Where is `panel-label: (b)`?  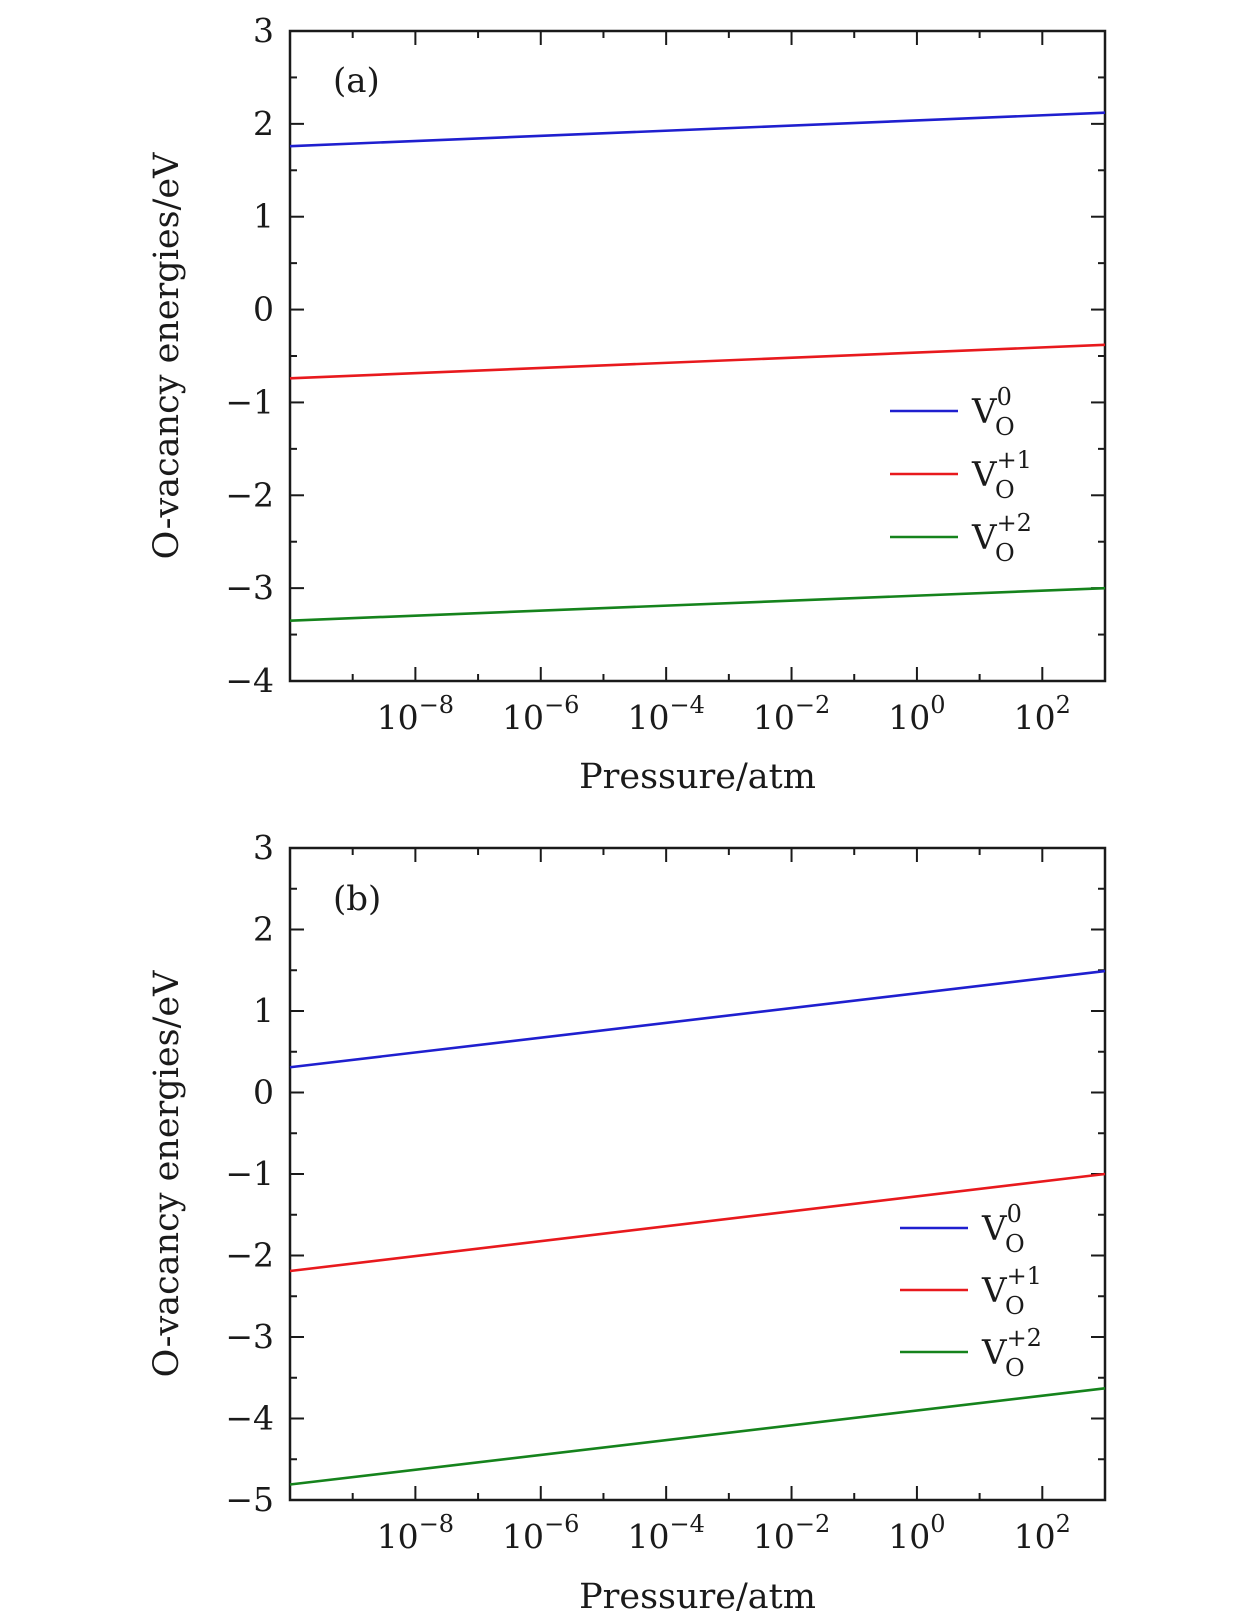
panel-label: (b) is located at coordinates (357, 899).